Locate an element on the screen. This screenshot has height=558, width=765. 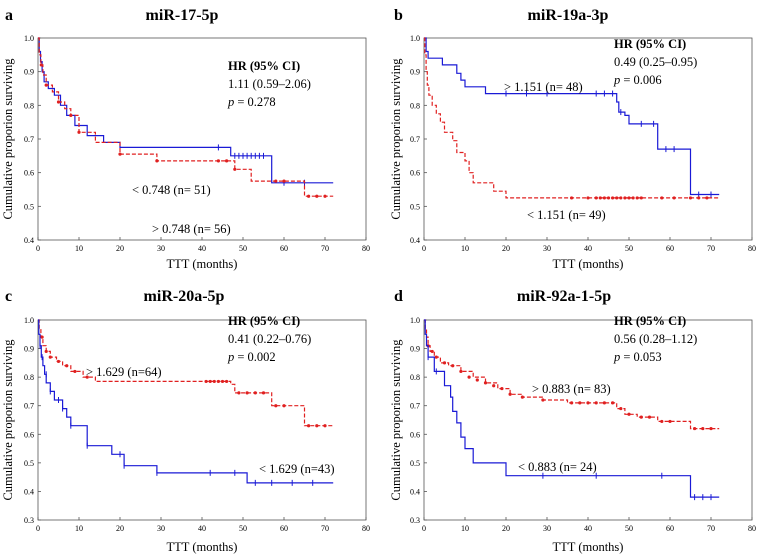
series-label-blue: < 0.748 (n= 51) is located at coordinates (171, 190).